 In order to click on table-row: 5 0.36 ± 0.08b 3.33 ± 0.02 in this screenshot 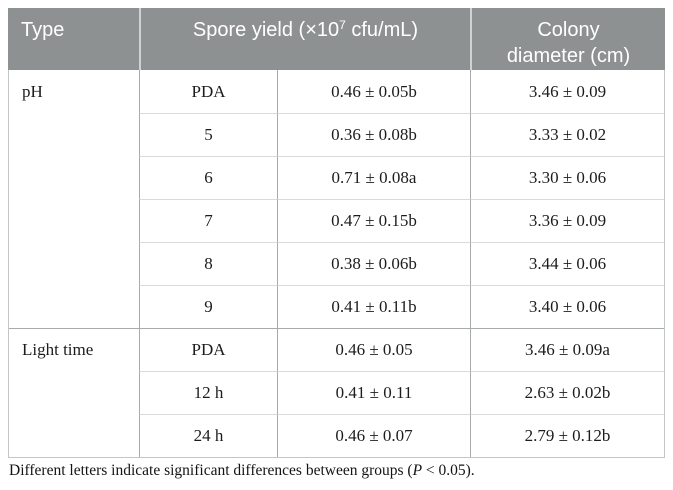, I will do `click(336, 134)`.